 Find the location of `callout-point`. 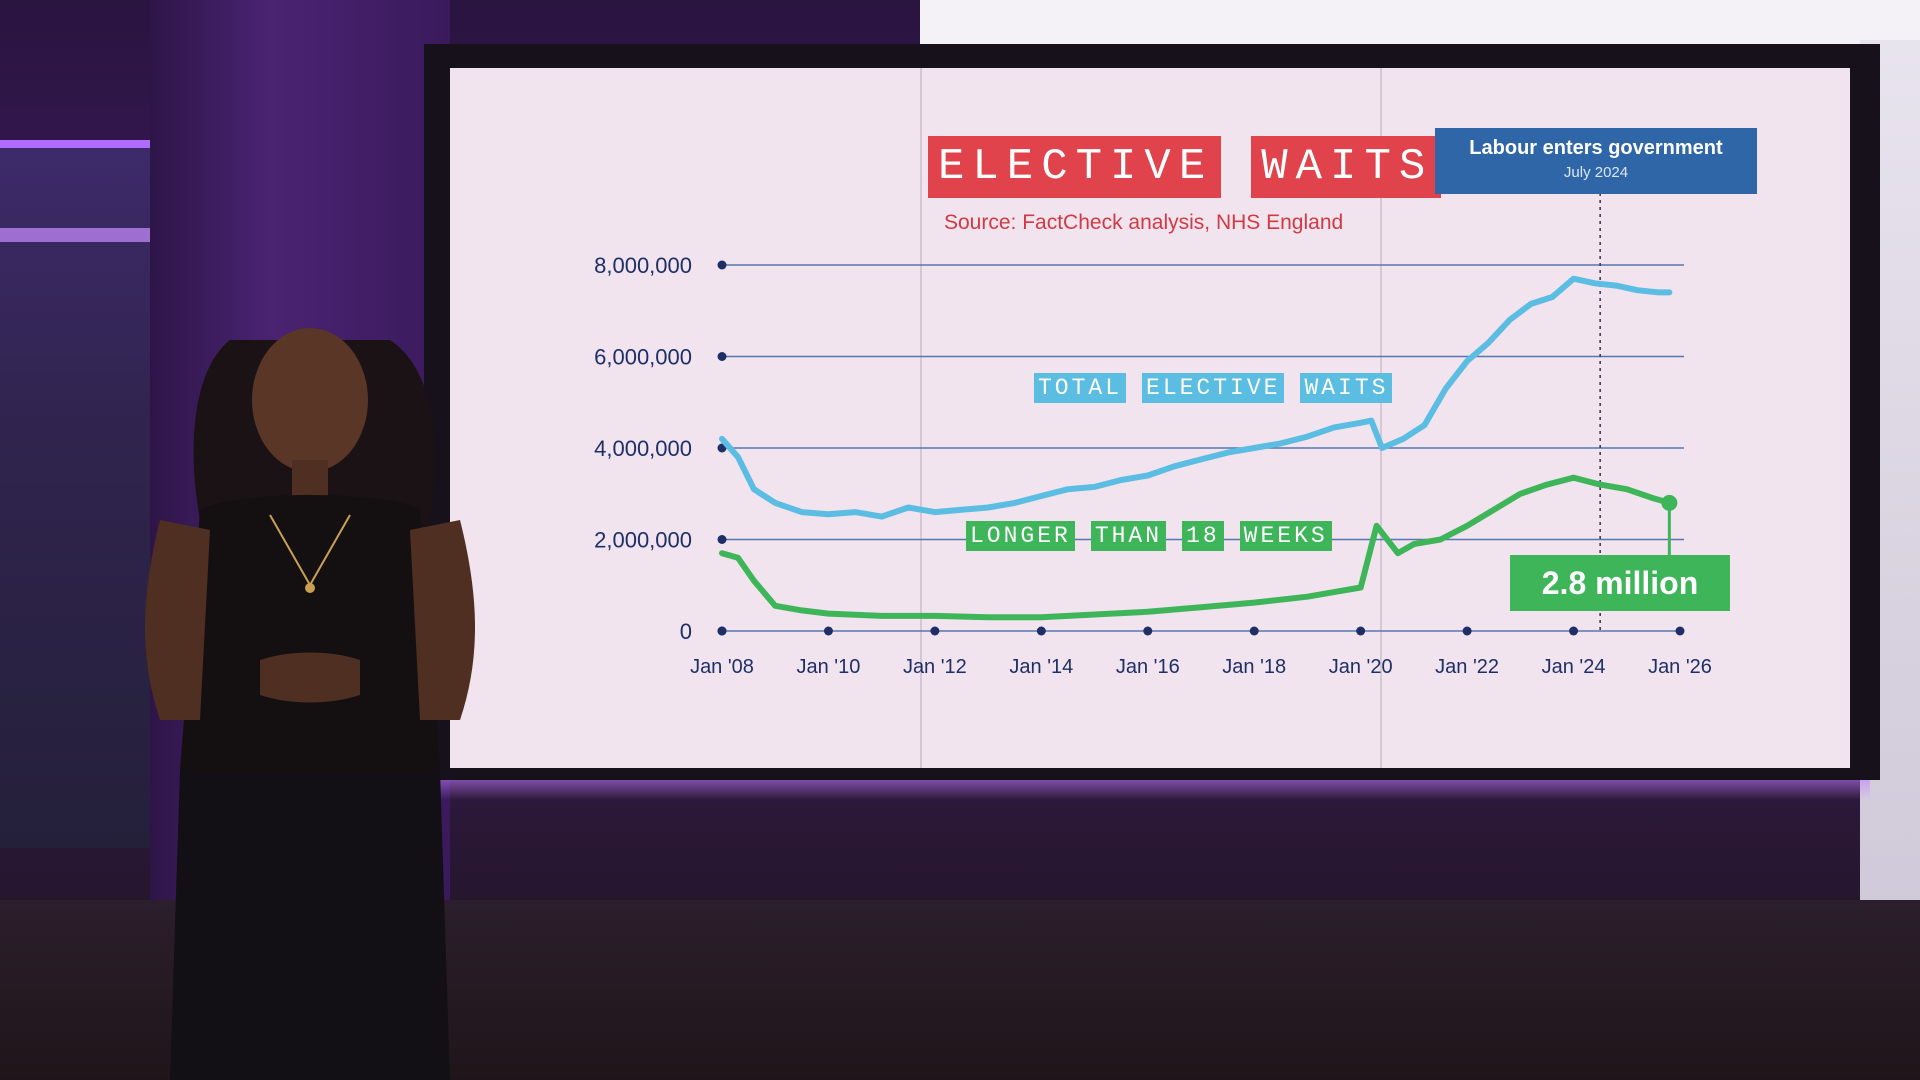

callout-point is located at coordinates (1669, 502).